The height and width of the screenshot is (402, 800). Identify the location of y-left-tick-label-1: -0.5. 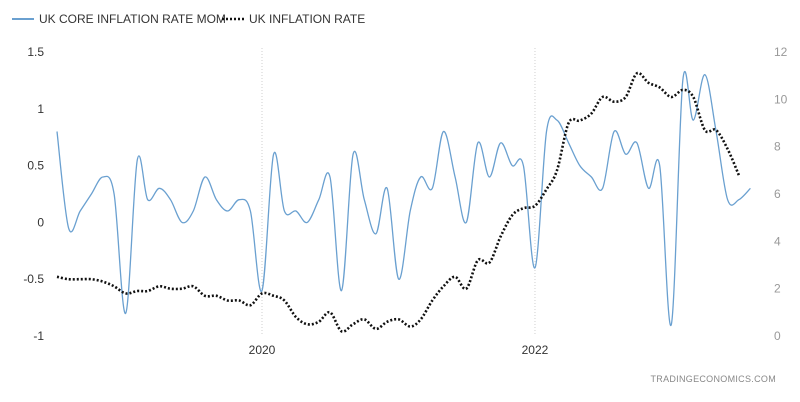
(33, 279).